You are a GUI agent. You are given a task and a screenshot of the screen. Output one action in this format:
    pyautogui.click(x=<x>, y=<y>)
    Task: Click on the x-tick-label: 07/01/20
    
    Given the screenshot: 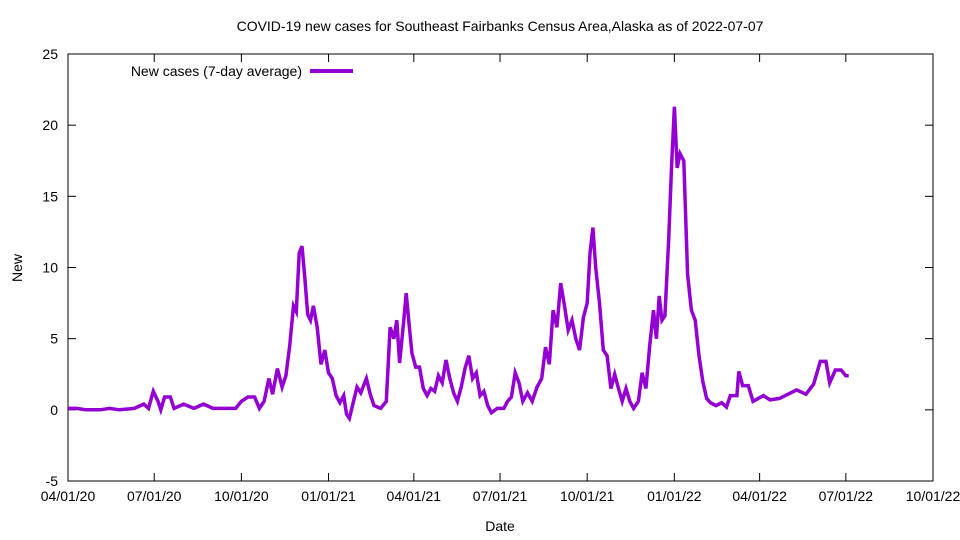 What is the action you would take?
    pyautogui.click(x=154, y=496)
    